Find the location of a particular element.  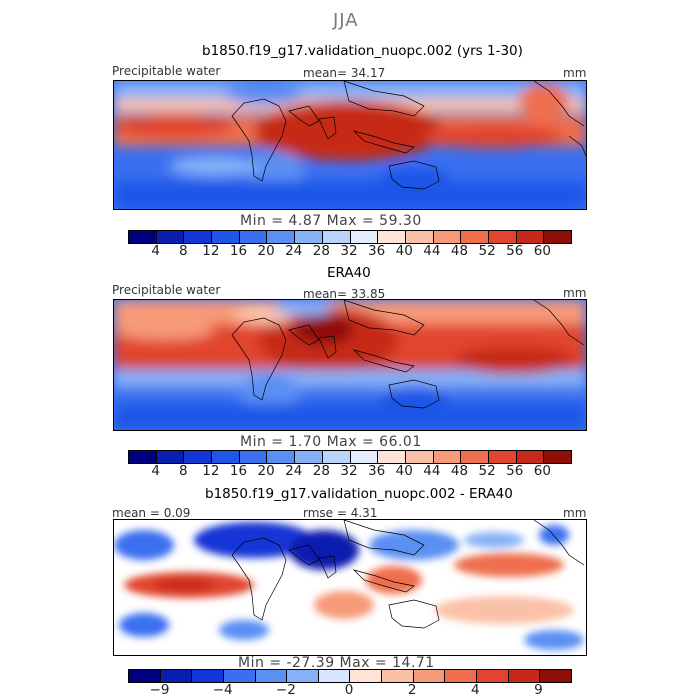

panel3-map is located at coordinates (350, 587).